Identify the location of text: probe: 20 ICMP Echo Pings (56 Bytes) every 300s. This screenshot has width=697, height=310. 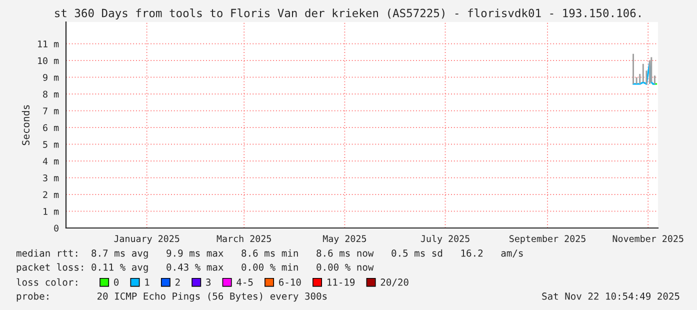
(171, 297).